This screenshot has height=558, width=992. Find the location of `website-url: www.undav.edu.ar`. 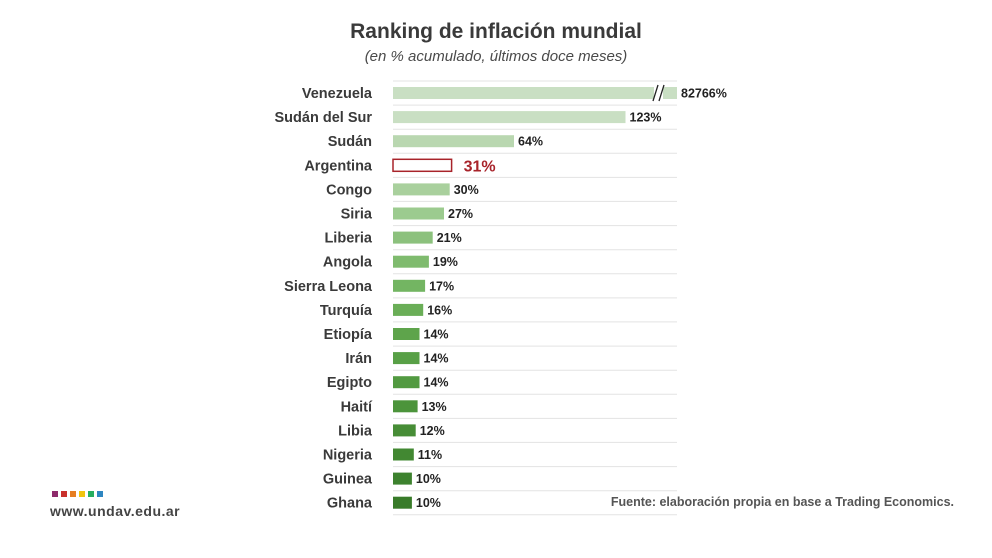

website-url: www.undav.edu.ar is located at coordinates (115, 511).